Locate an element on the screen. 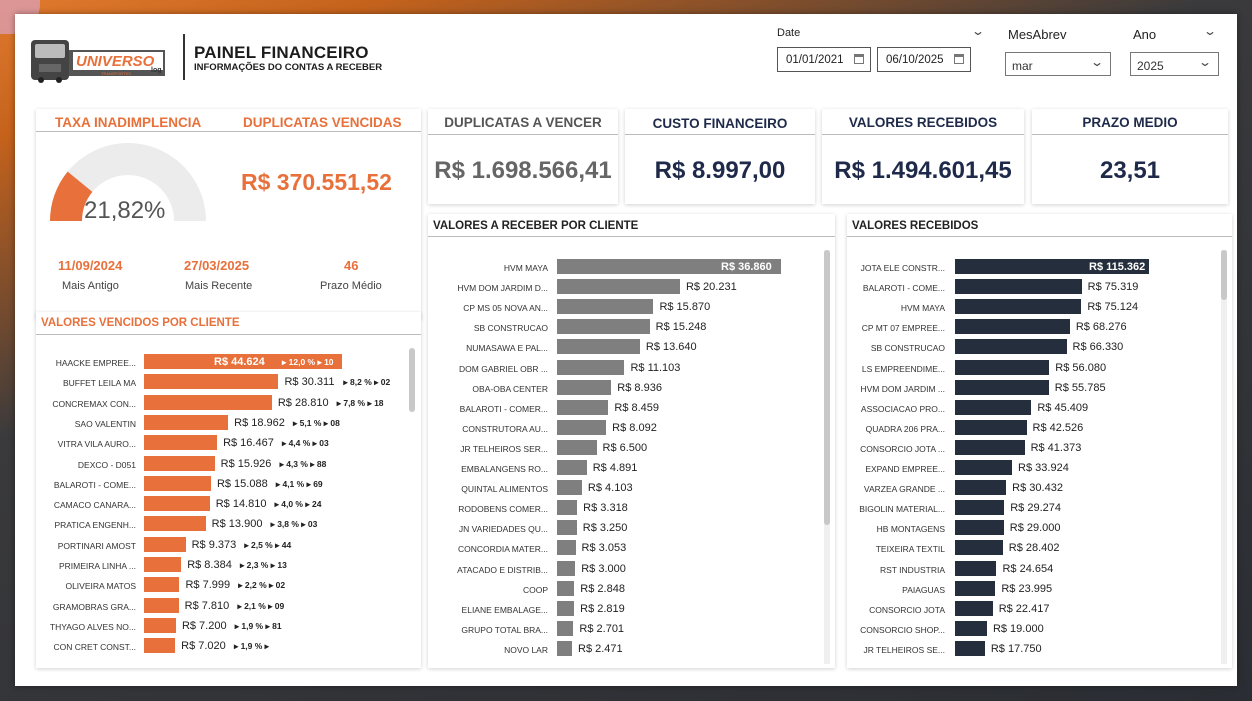  bar-row: VITRA VILA AURO... R$ 16.467 ▸ 4,4 % ▸ 03 is located at coordinates (222, 443).